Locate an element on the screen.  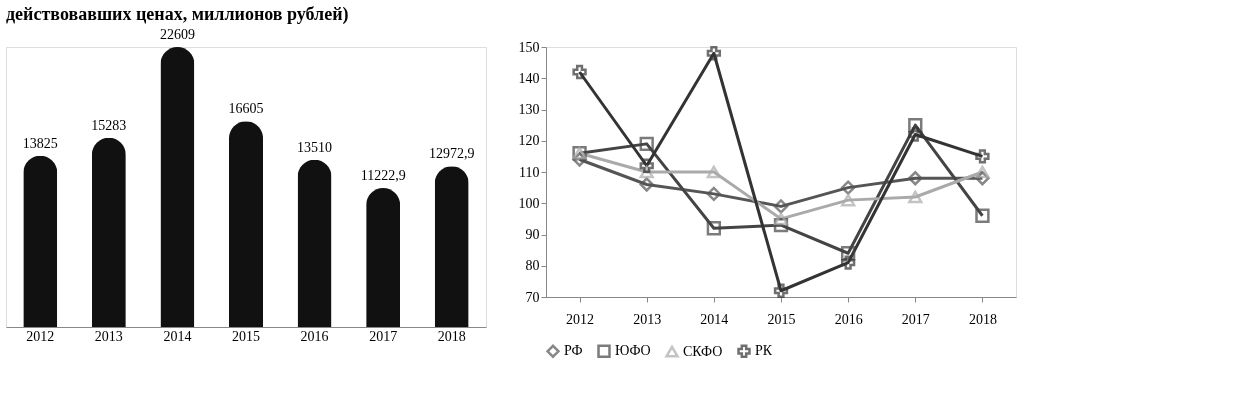
legend-label: ЮФО is located at coordinates (633, 351).